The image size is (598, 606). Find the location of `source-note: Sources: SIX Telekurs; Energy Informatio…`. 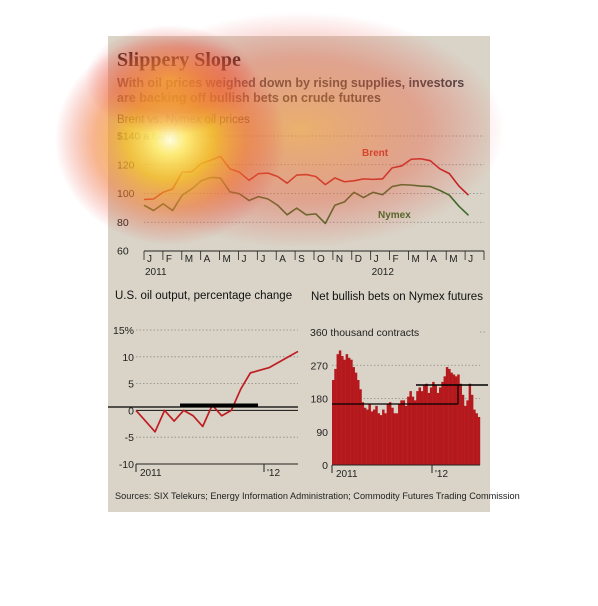

source-note: Sources: SIX Telekurs; Energy Informatio… is located at coordinates (317, 496).